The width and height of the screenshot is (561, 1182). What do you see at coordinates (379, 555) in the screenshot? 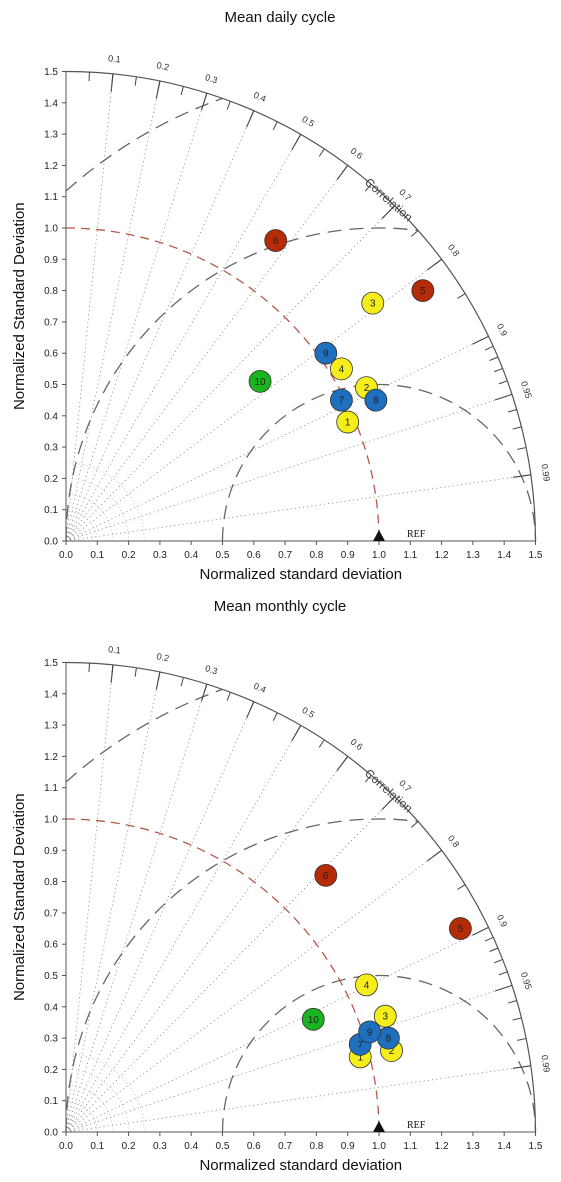
I see `x-tick-label: 1.0` at bounding box center [379, 555].